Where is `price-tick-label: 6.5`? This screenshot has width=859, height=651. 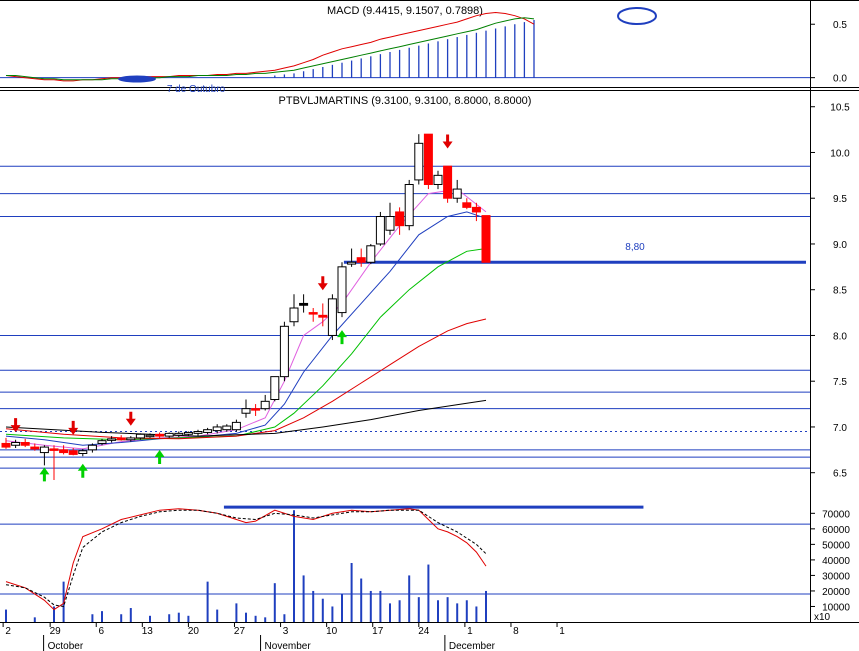
price-tick-label: 6.5 is located at coordinates (840, 474).